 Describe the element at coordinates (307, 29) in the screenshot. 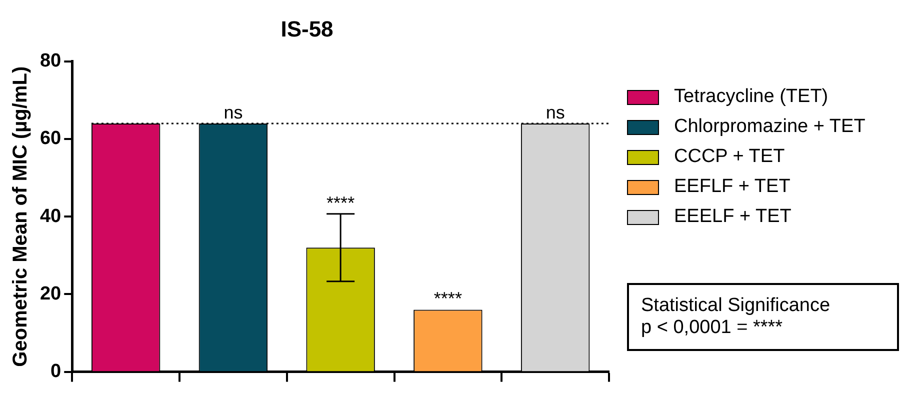

I see `chart-title: IS-58` at that location.